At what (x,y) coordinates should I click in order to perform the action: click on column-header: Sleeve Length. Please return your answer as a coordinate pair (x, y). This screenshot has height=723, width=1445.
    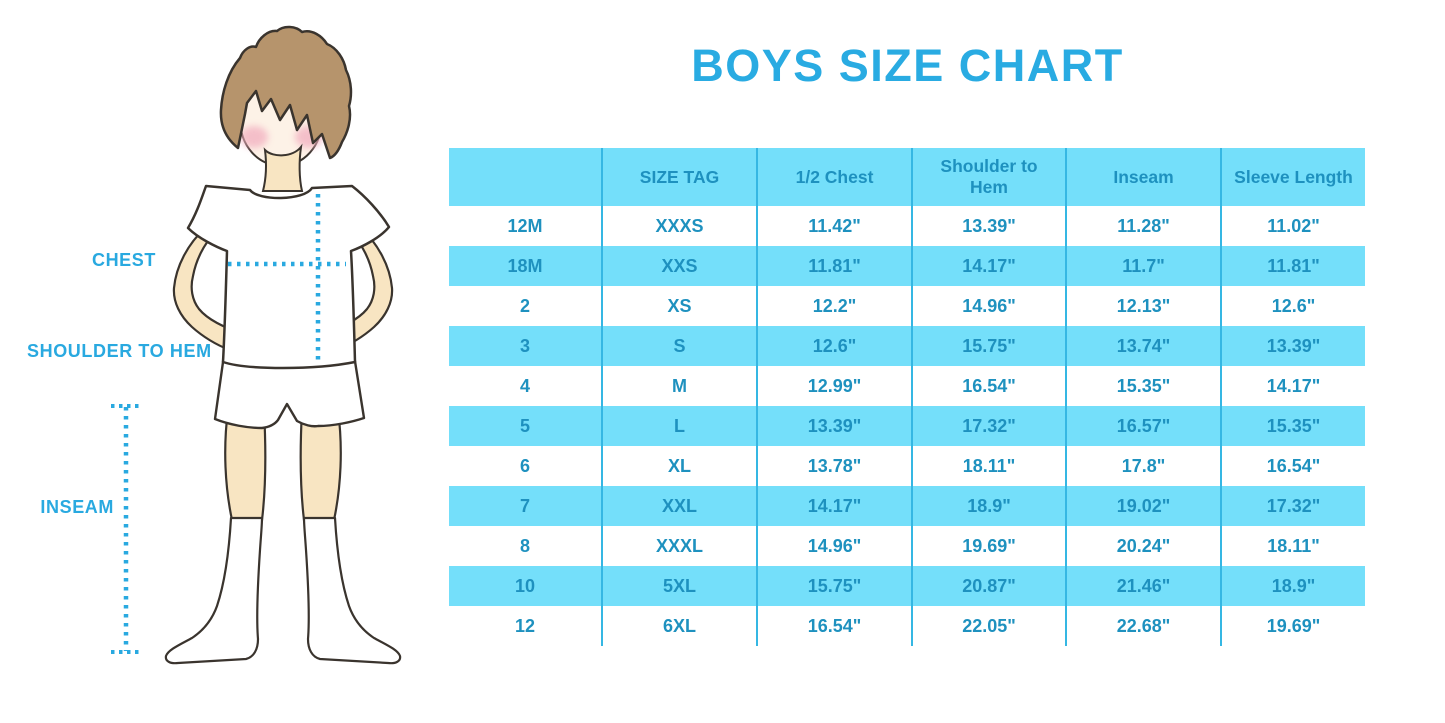
    Looking at the image, I should click on (1292, 177).